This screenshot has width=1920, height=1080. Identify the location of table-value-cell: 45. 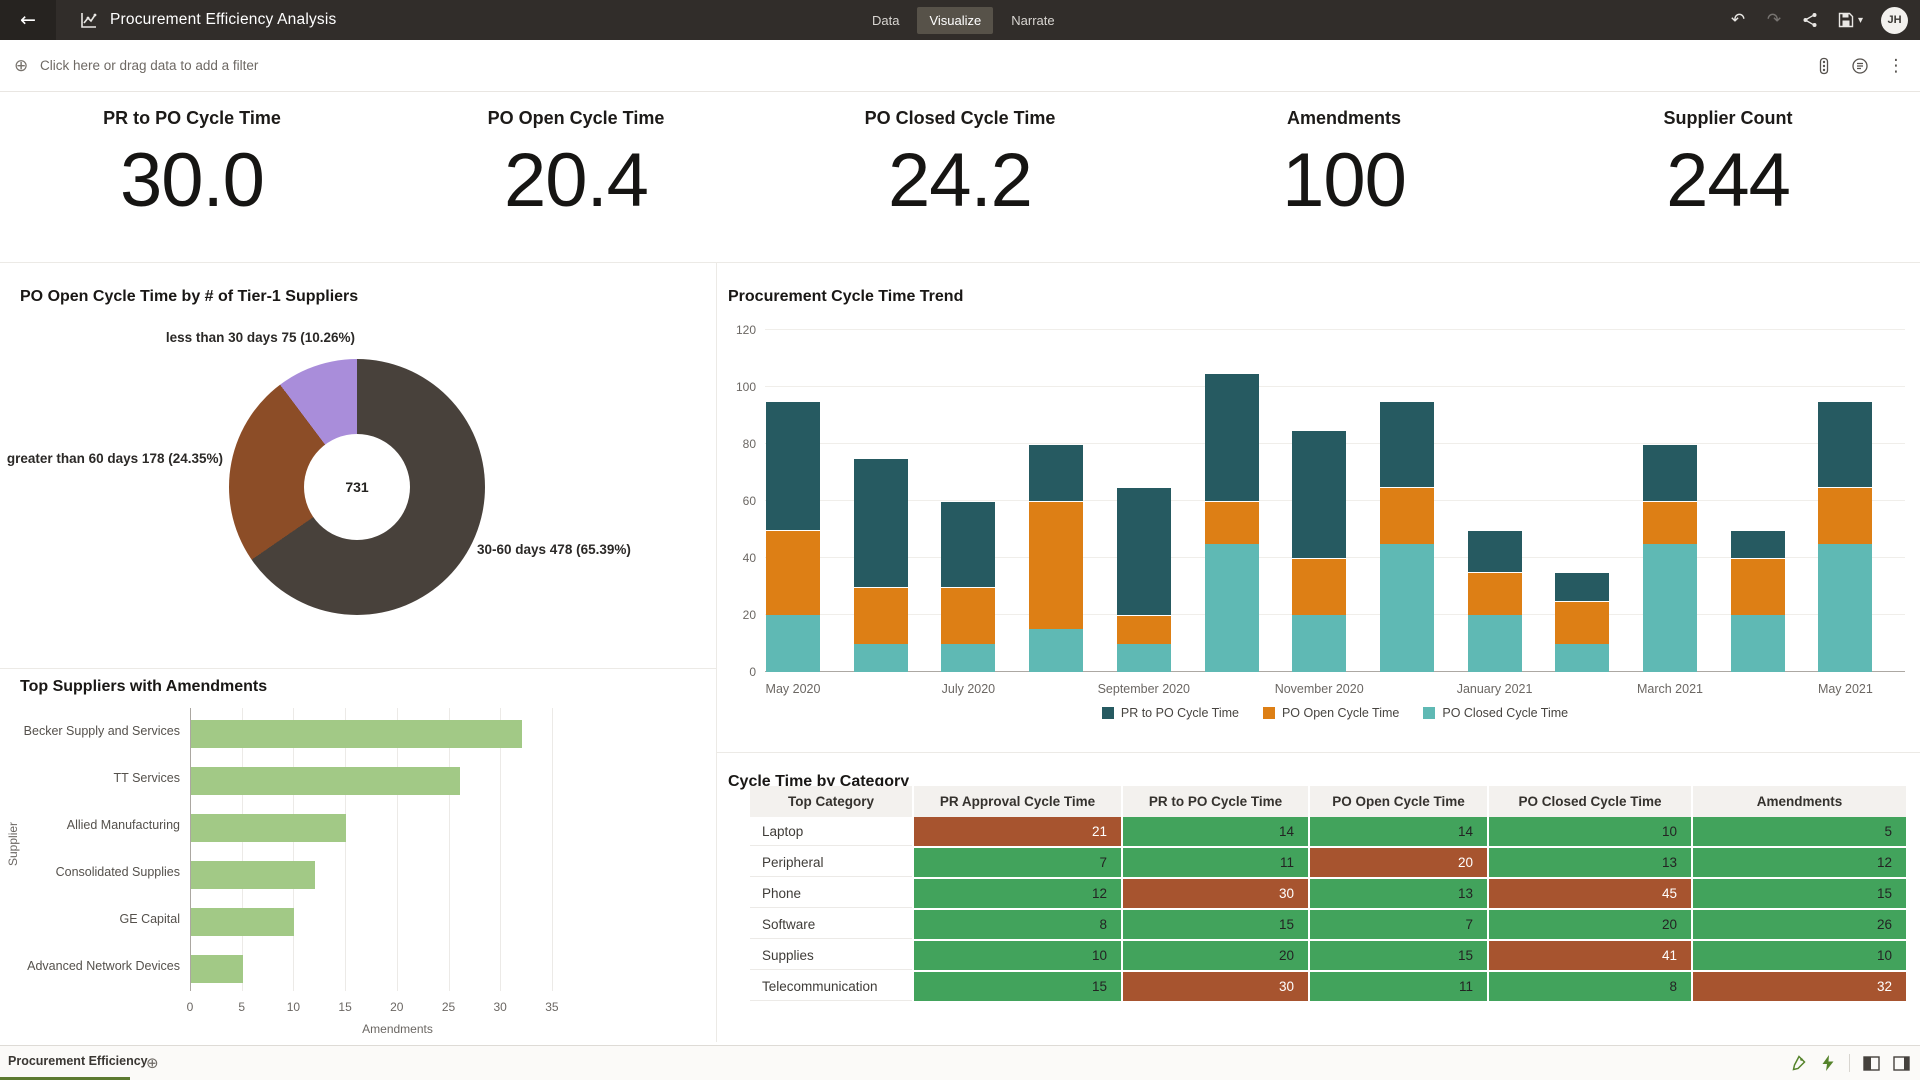
(1590, 893).